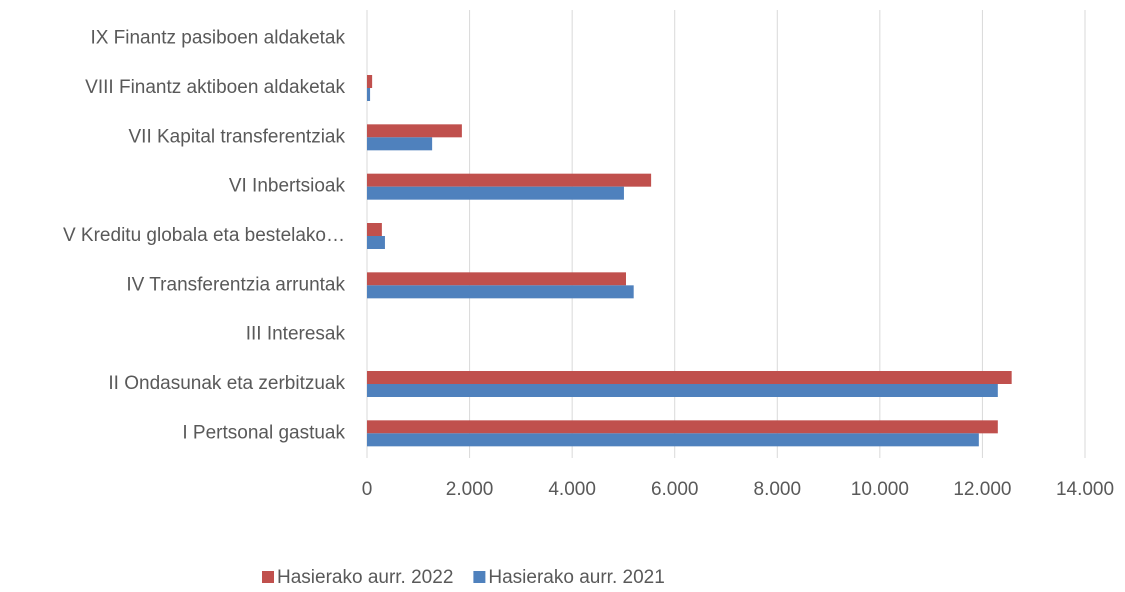 The image size is (1125, 592). Describe the element at coordinates (215, 87) in the screenshot. I see `y-tick-label: VIII Finantz aktiboen aldaketak` at that location.